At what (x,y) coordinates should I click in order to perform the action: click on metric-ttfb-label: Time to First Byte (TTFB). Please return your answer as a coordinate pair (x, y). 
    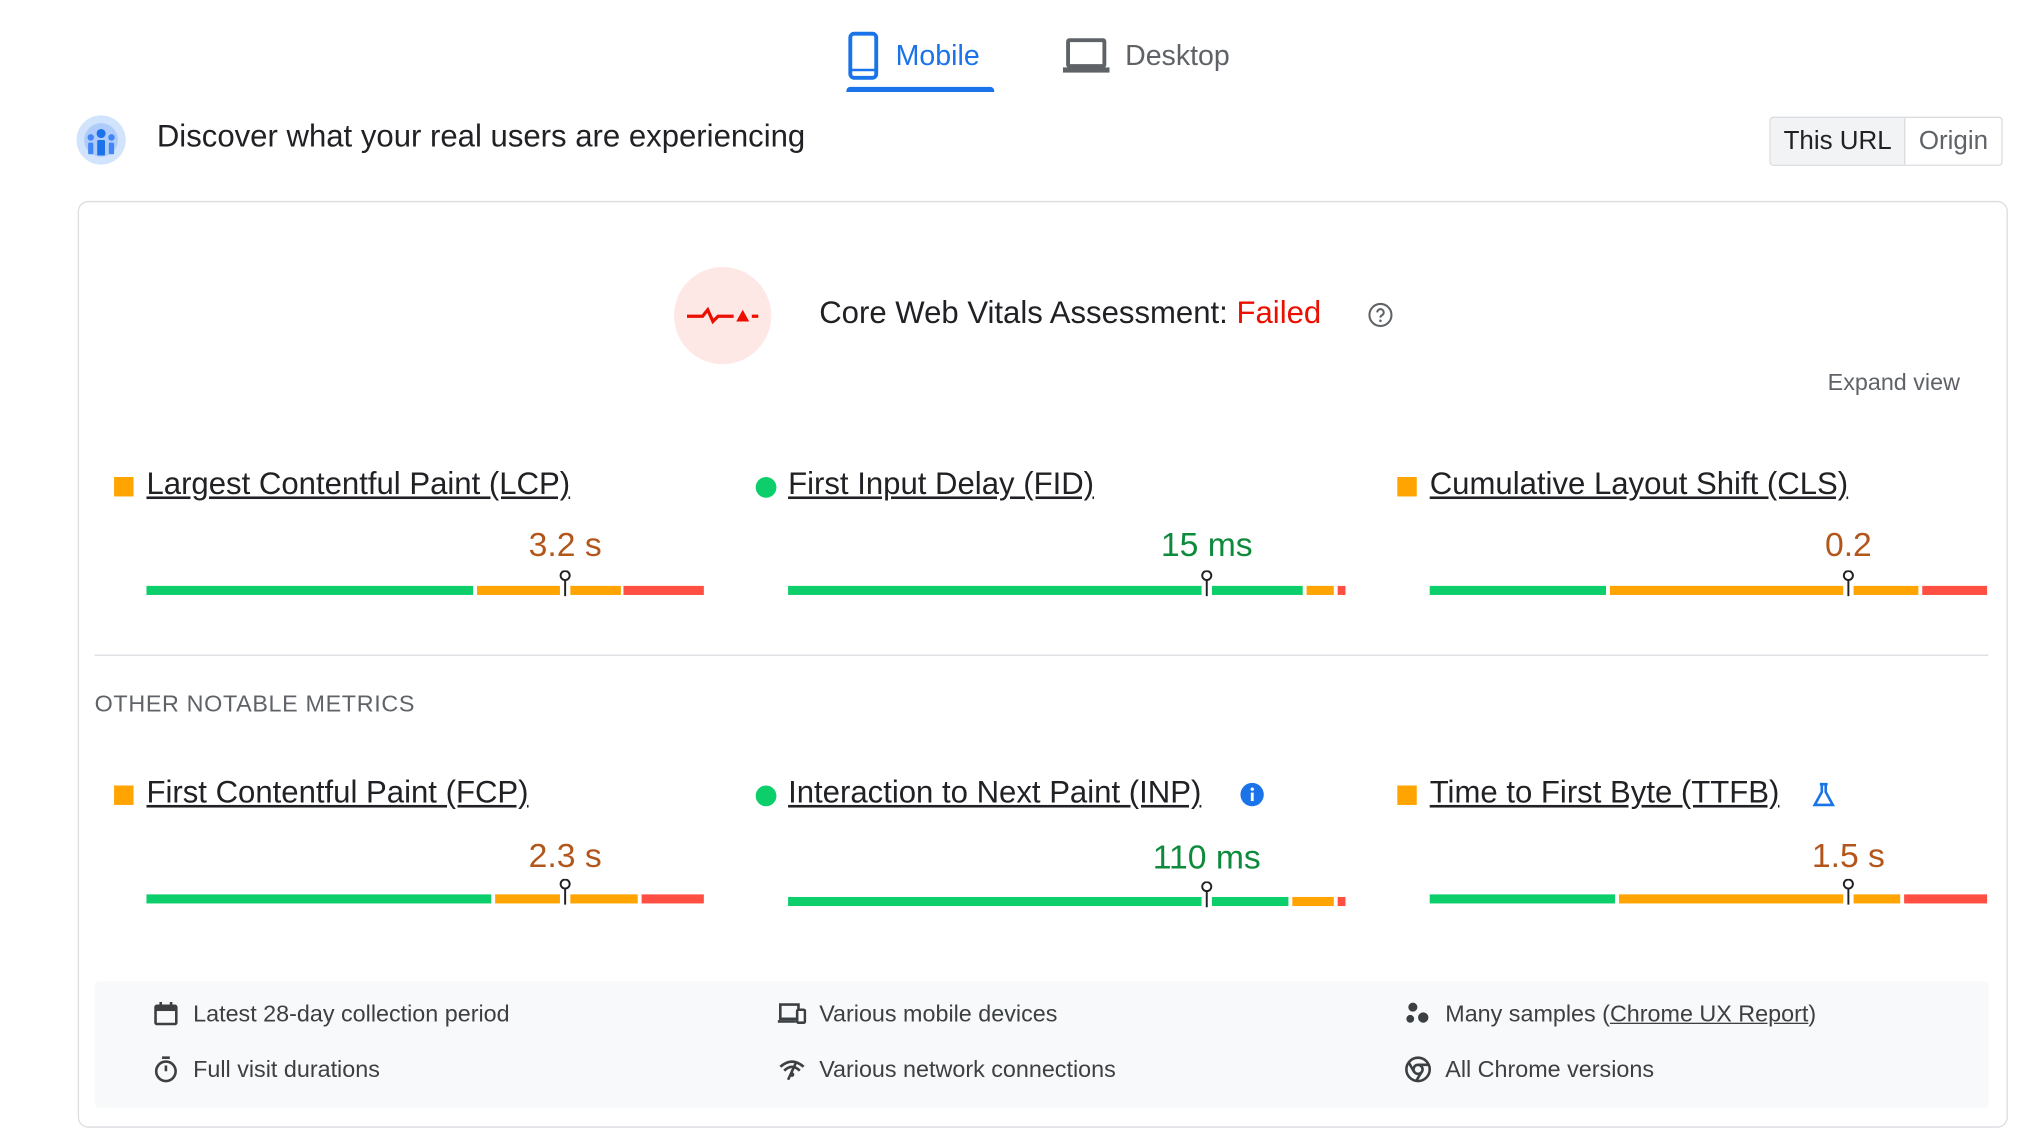
    Looking at the image, I should click on (1604, 793).